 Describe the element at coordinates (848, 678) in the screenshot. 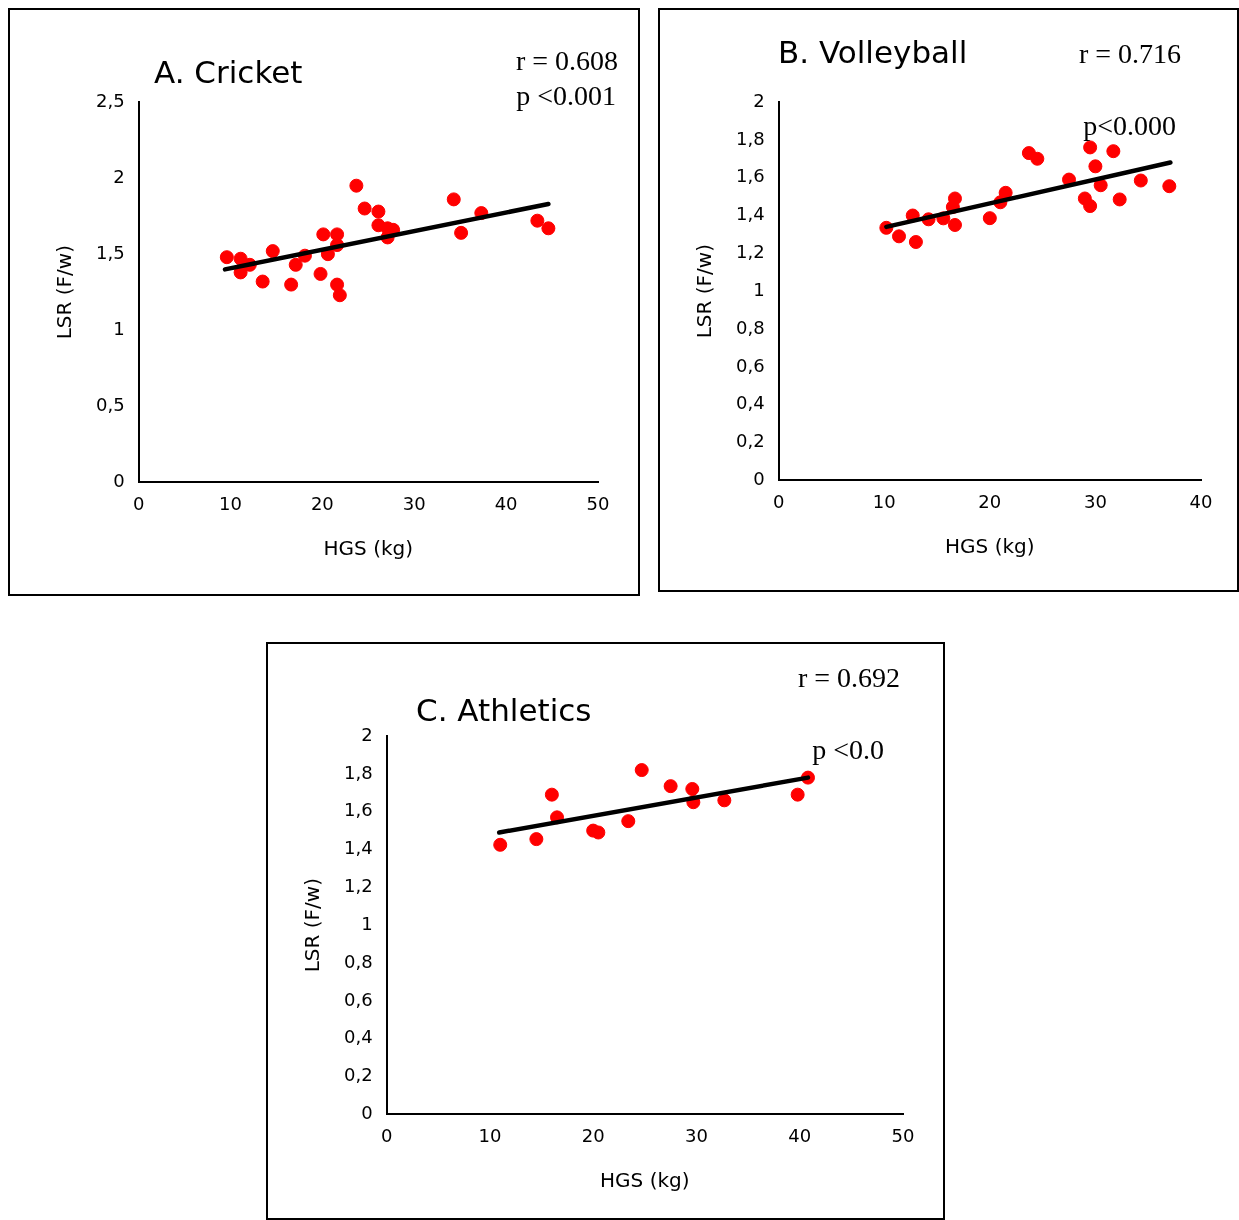

I see `text: r = 0.692` at that location.